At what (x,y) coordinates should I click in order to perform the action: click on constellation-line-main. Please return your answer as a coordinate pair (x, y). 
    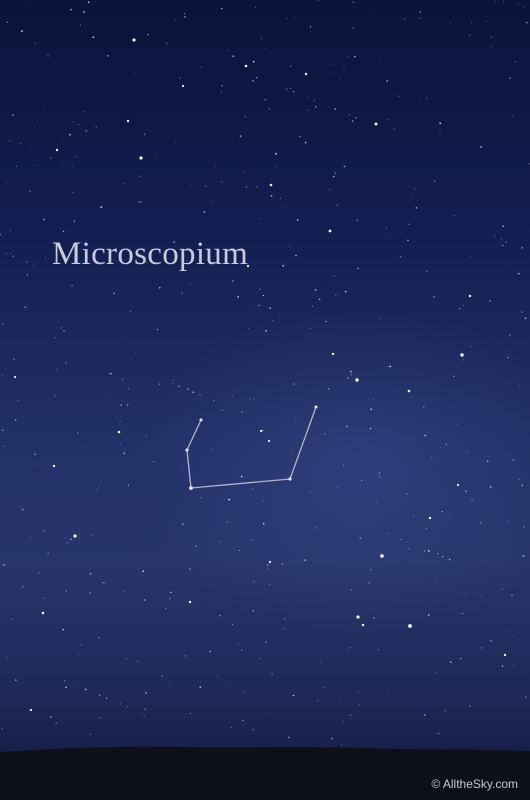
    Looking at the image, I should click on (253, 447).